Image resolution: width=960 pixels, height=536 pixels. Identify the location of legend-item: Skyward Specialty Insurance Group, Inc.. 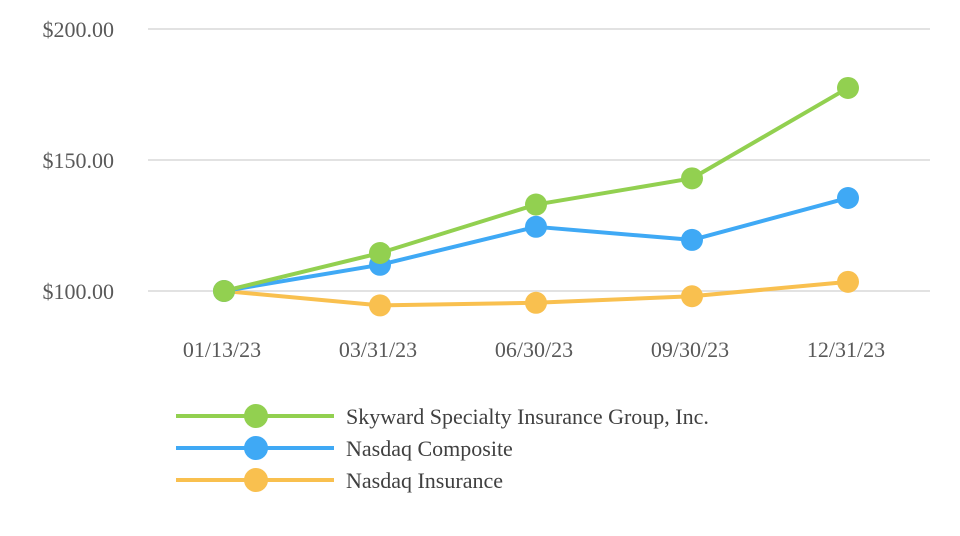
(442, 416).